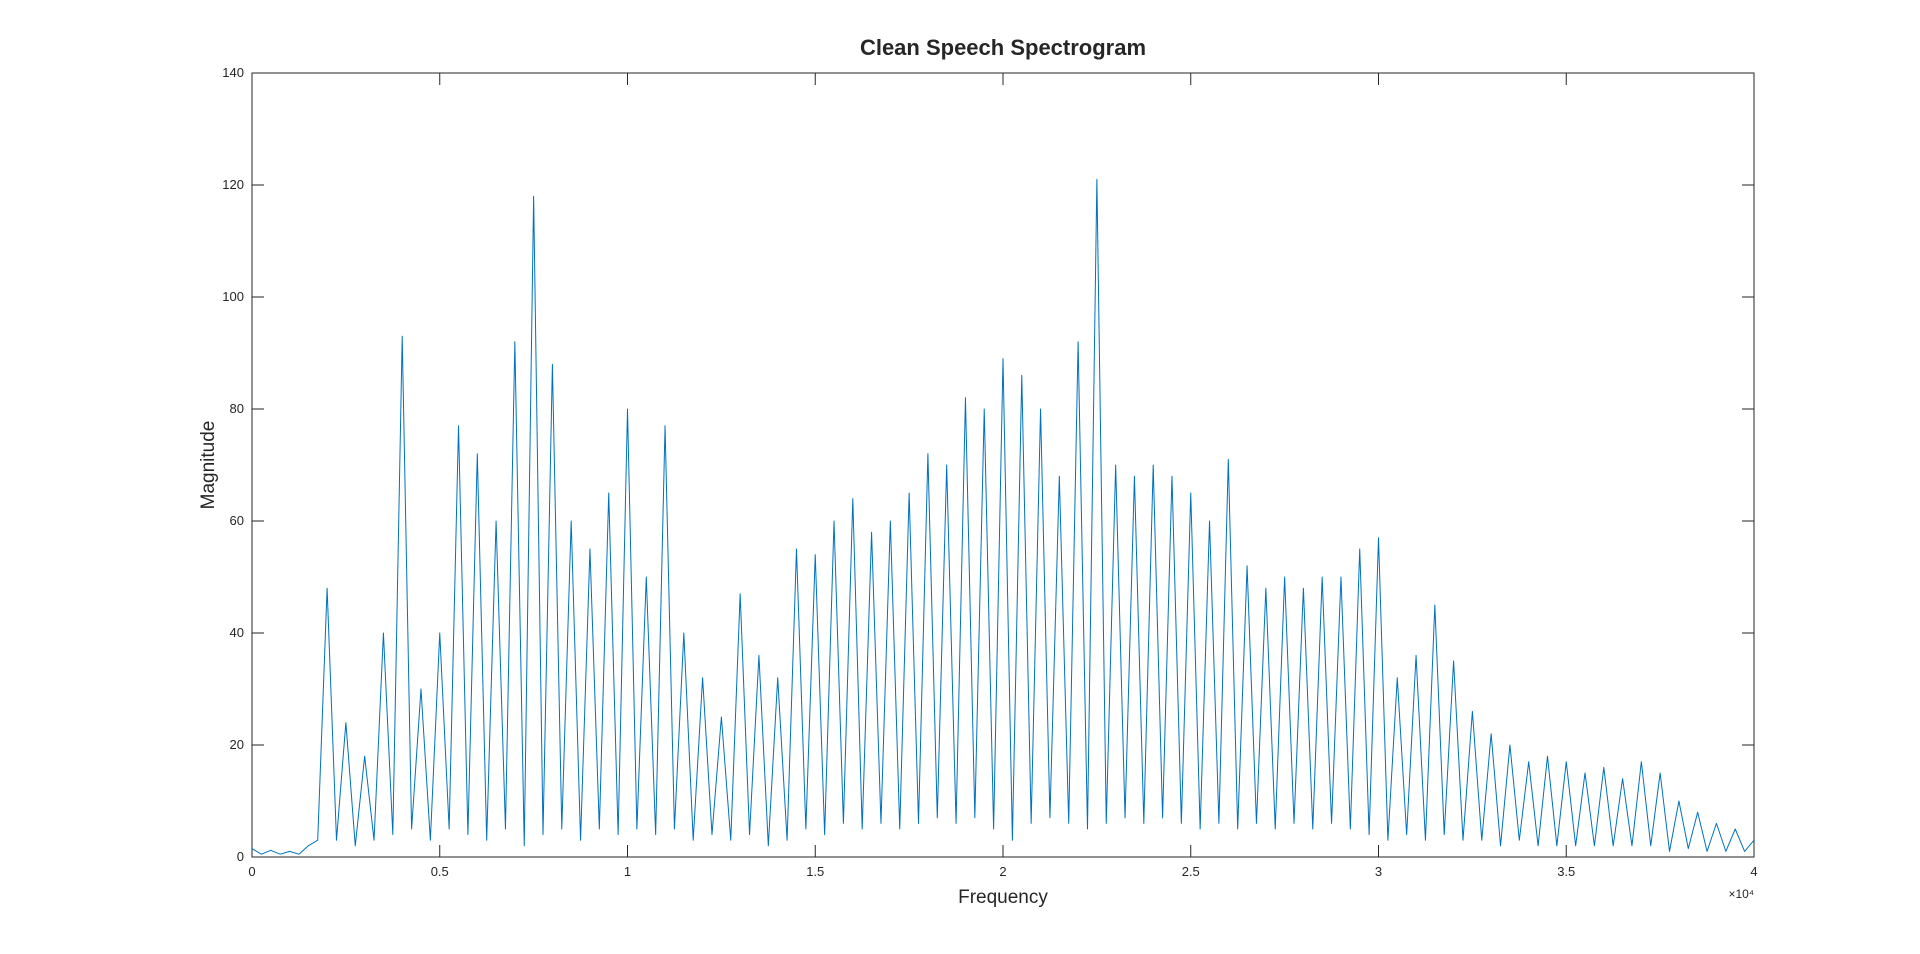  What do you see at coordinates (233, 296) in the screenshot?
I see `y-tick-label: 100` at bounding box center [233, 296].